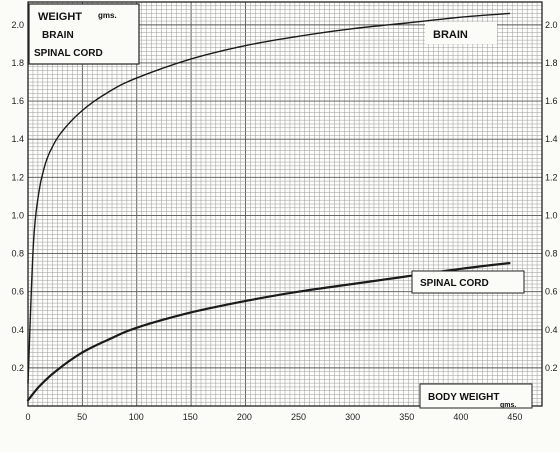  Describe the element at coordinates (58, 35) in the screenshot. I see `legend-brain-text: BRAIN` at that location.